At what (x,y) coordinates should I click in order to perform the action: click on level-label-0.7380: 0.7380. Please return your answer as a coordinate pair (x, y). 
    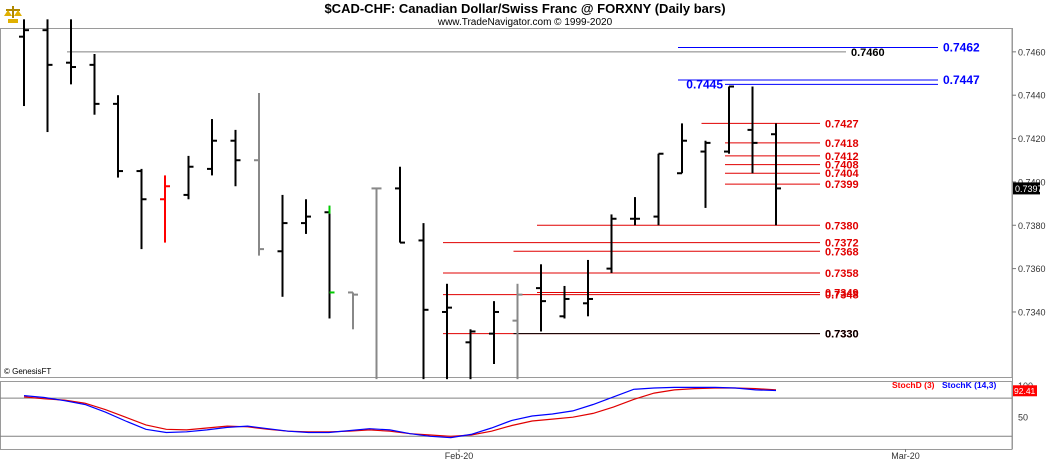
    Looking at the image, I should click on (842, 226).